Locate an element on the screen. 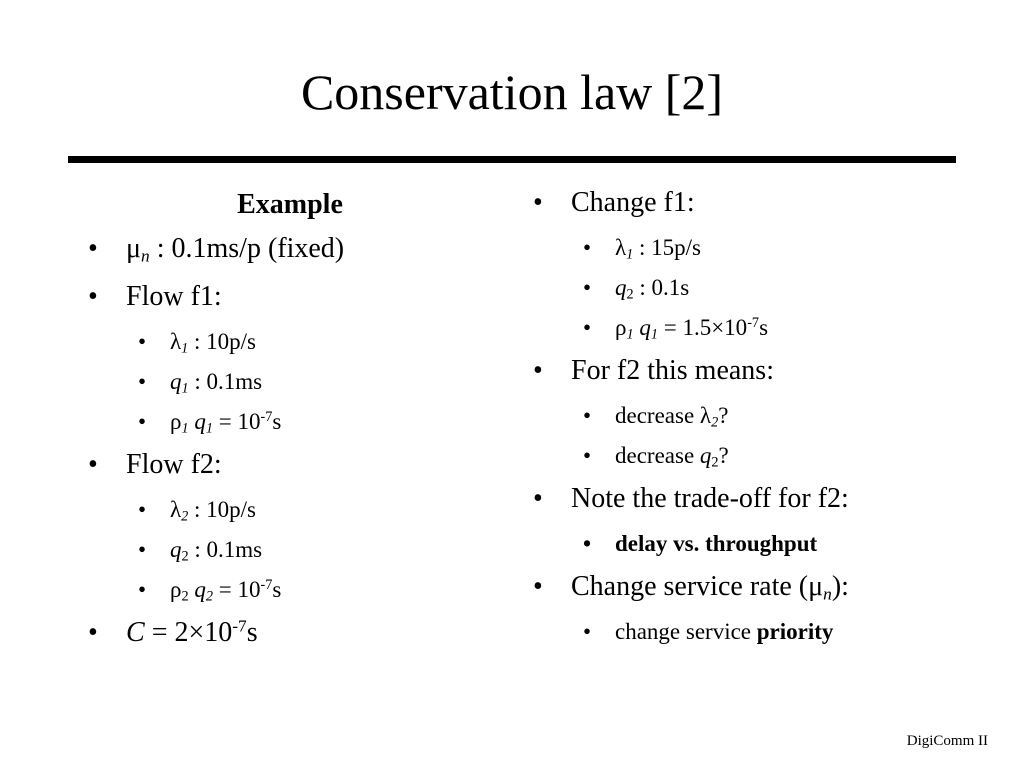 Image resolution: width=1024 pixels, height=768 pixels. f2-lambda-item: λ2 : 10p/s is located at coordinates (290, 510).